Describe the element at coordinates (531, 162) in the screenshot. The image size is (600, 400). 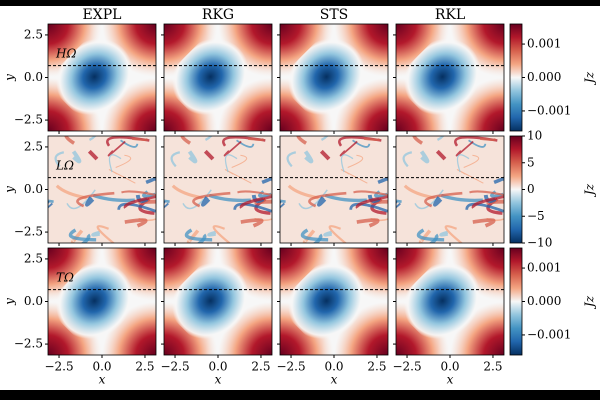
I see `colorbar-tick-label: 5` at that location.